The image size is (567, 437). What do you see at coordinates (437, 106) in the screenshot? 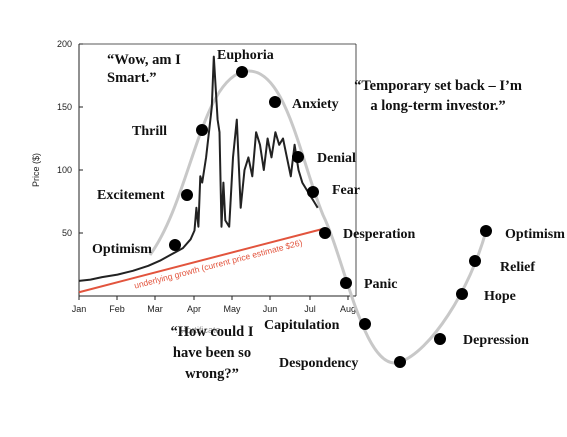
I see `quote-setback-line2: a long-term investor.”` at bounding box center [437, 106].